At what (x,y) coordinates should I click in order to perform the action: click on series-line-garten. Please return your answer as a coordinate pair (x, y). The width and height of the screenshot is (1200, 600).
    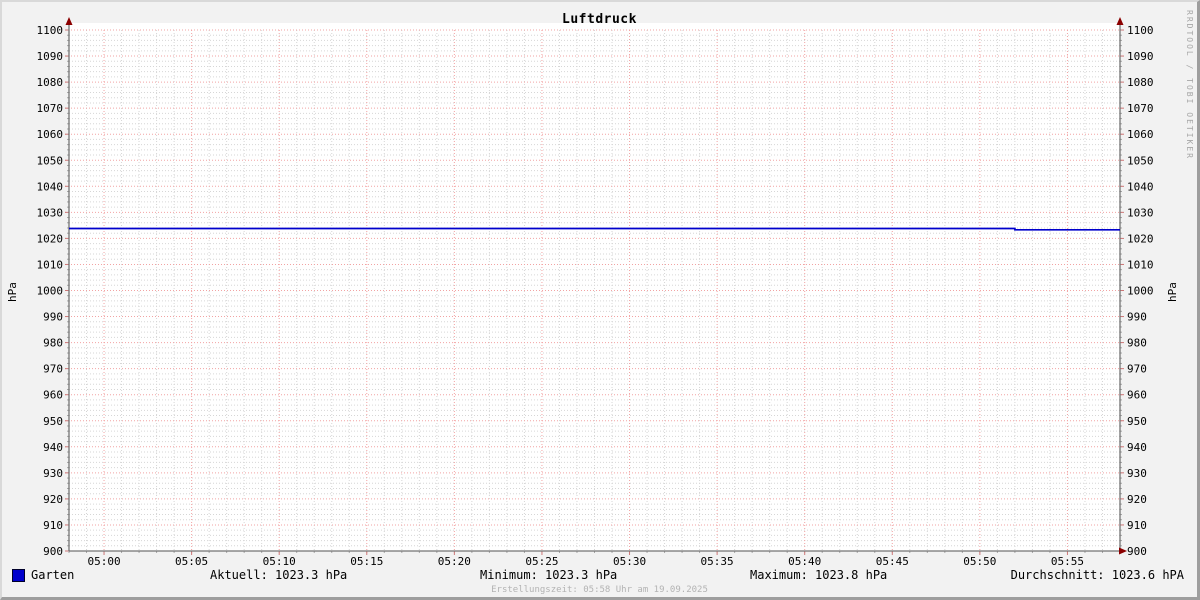
    Looking at the image, I should click on (594, 229).